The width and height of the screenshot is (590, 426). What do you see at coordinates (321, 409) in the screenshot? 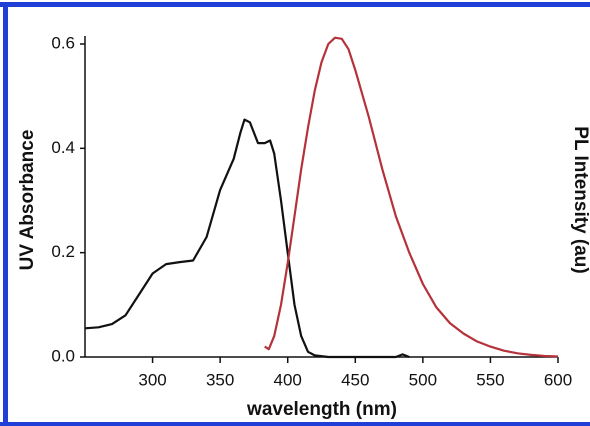
I see `x-axis-title: wavelength (nm)` at bounding box center [321, 409].